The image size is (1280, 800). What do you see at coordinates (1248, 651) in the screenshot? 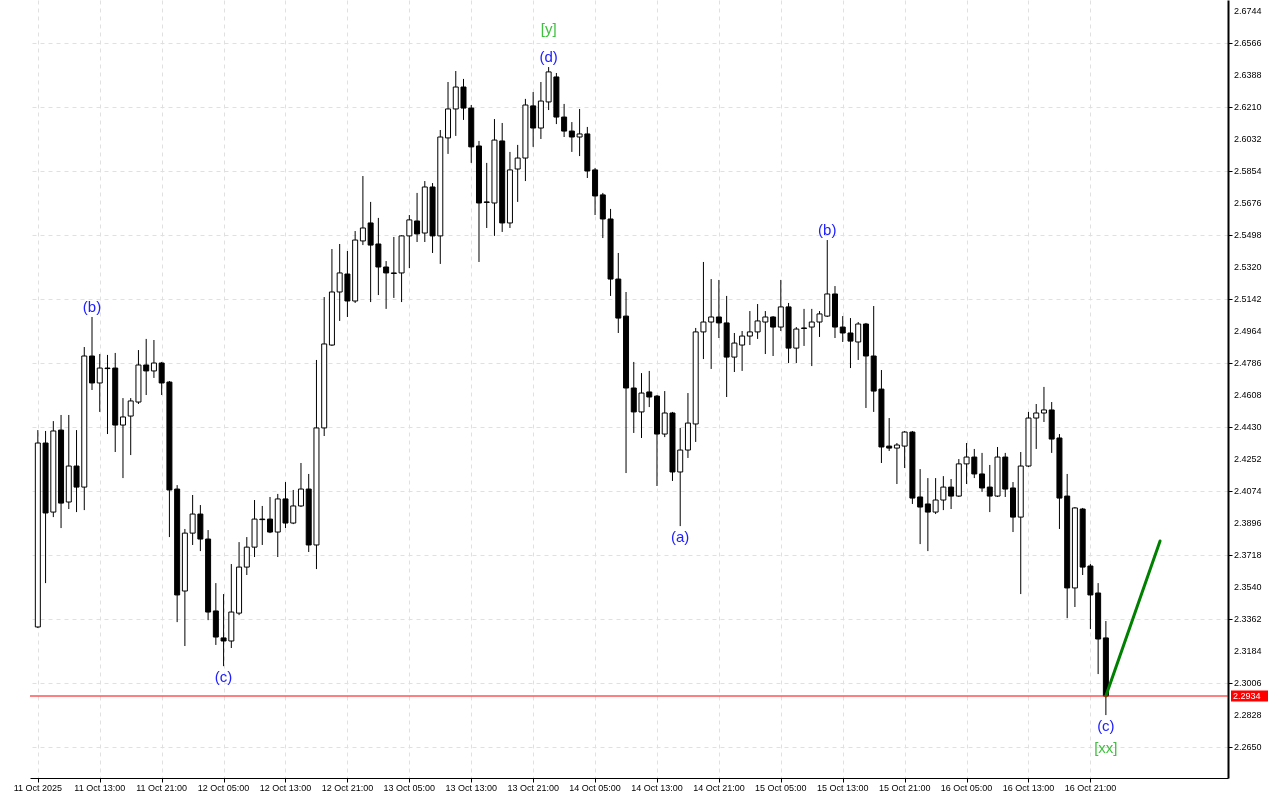
I see `y-tick-label: 2.3184` at bounding box center [1248, 651].